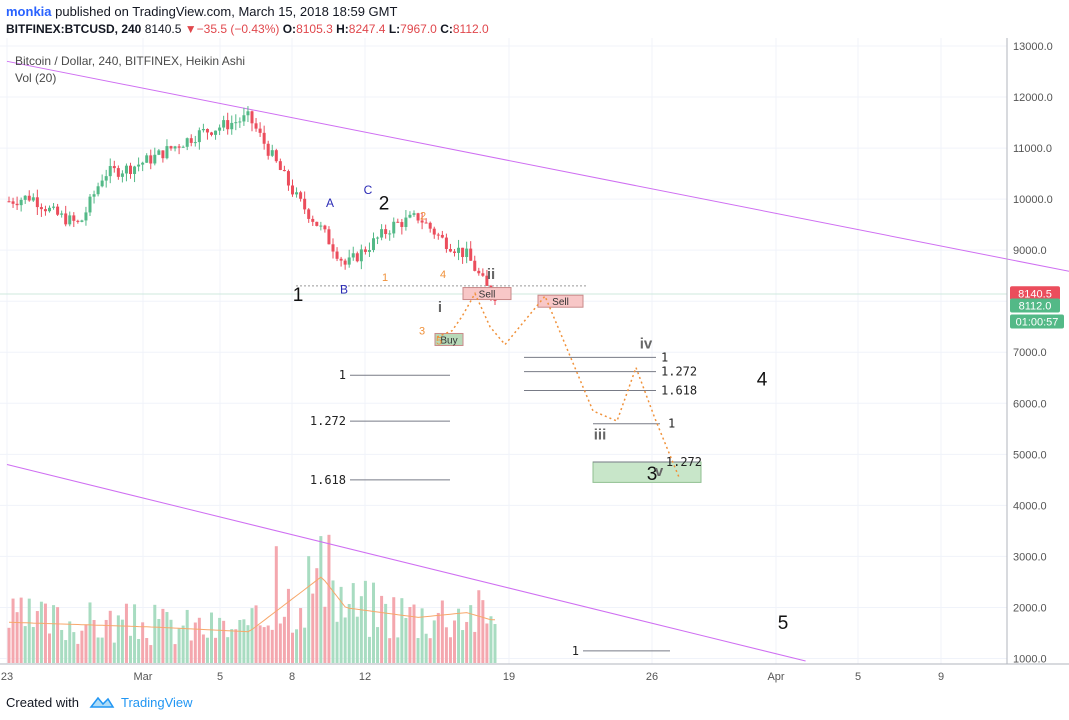 This screenshot has width=1069, height=720. What do you see at coordinates (1030, 455) in the screenshot?
I see `y-tick-label: 5000.0` at bounding box center [1030, 455].